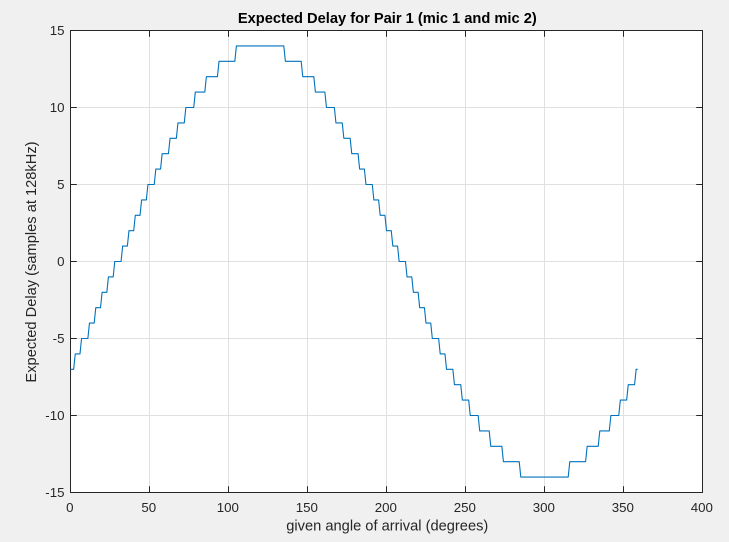 The width and height of the screenshot is (729, 542). What do you see at coordinates (32, 261) in the screenshot?
I see `svg-text:Expected Delay (samples at 128: Expected Delay (samples at 128kHz)` at bounding box center [32, 261].